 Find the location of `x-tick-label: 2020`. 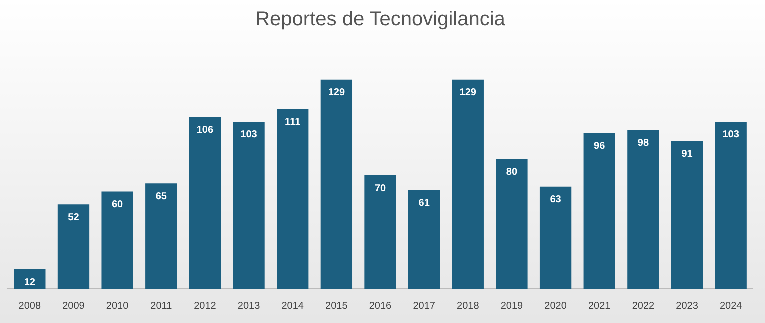

x-tick-label: 2020 is located at coordinates (556, 306).